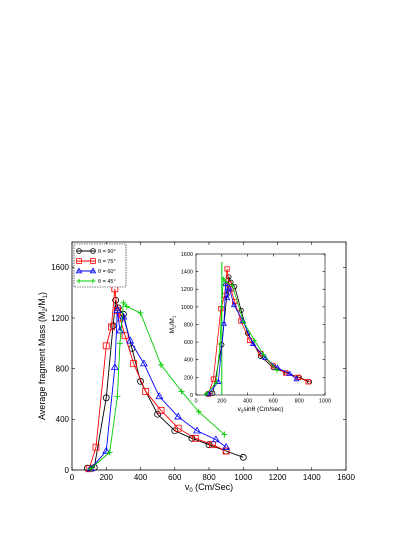  What do you see at coordinates (107, 282) in the screenshot?
I see `legend-label: θ = 45°` at bounding box center [107, 282].